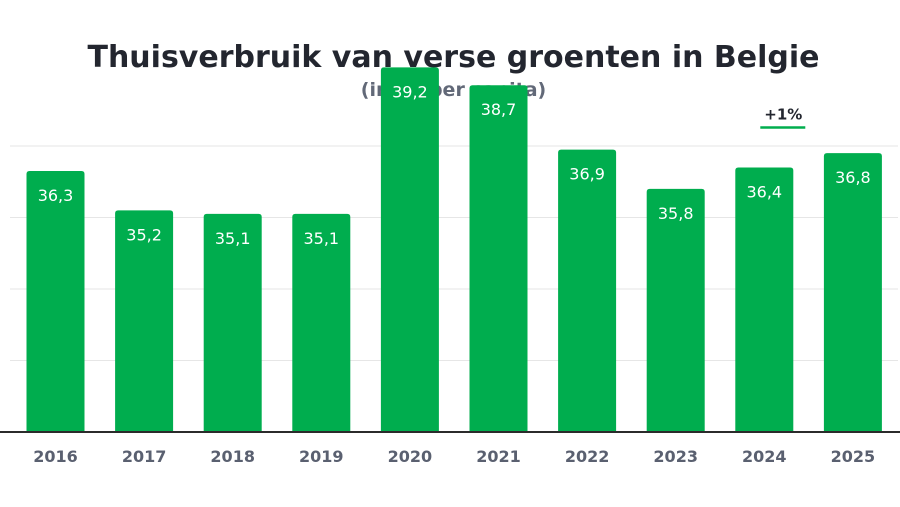  I want to click on bar-value-label: 35,8, so click(676, 213).